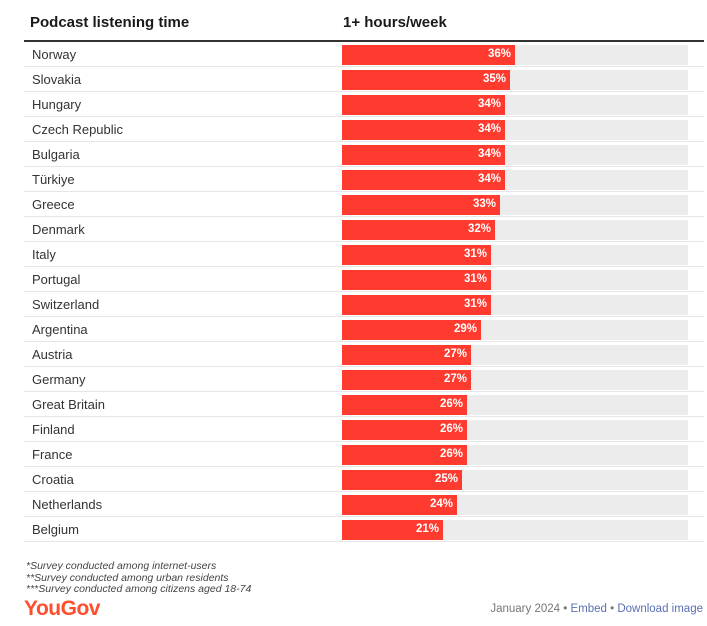 The image size is (707, 626). Describe the element at coordinates (52, 454) in the screenshot. I see `country-label: France` at that location.